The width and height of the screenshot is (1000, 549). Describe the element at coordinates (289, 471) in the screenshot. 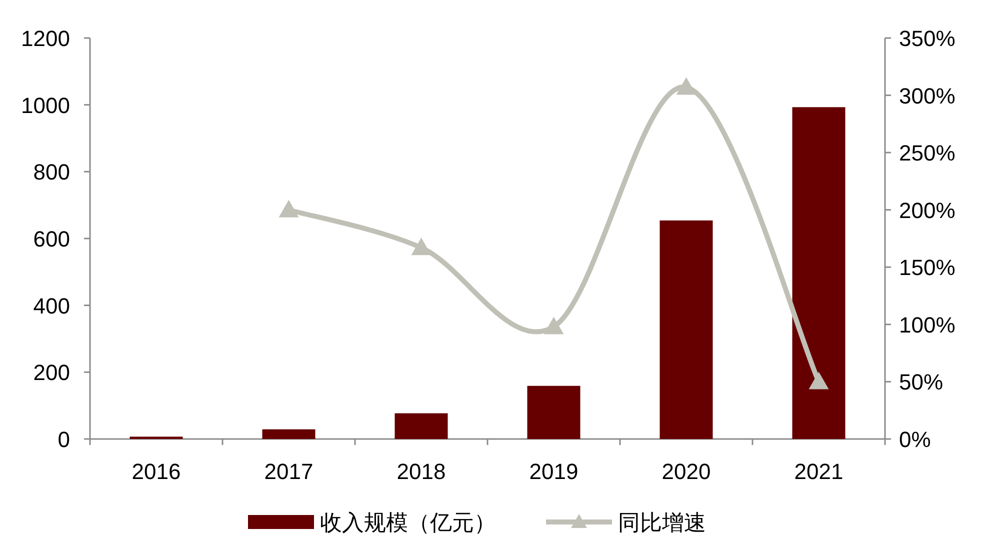

I see `x-tick-label: 2017` at that location.